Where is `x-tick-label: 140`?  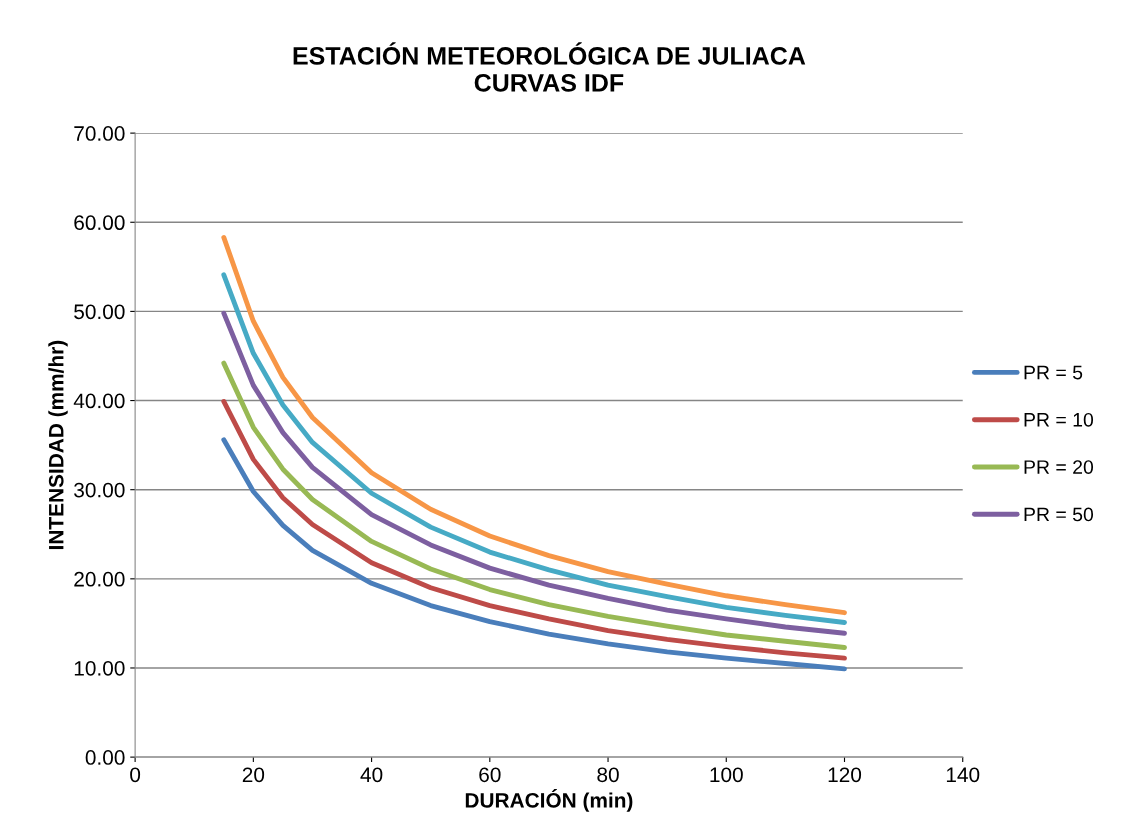
x-tick-label: 140 is located at coordinates (963, 775).